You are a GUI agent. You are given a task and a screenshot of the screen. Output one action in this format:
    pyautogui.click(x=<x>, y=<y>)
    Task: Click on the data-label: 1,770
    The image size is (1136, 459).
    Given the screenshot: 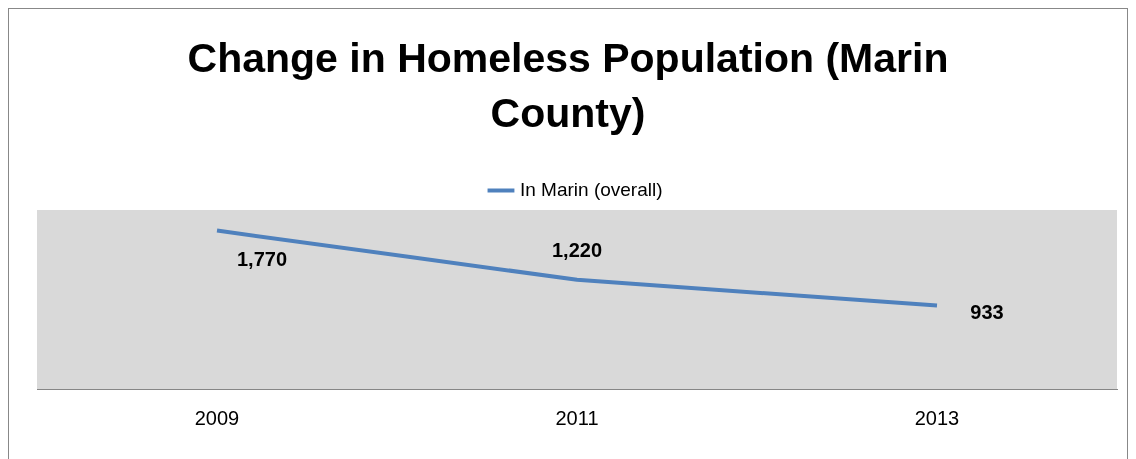 What is the action you would take?
    pyautogui.click(x=262, y=259)
    